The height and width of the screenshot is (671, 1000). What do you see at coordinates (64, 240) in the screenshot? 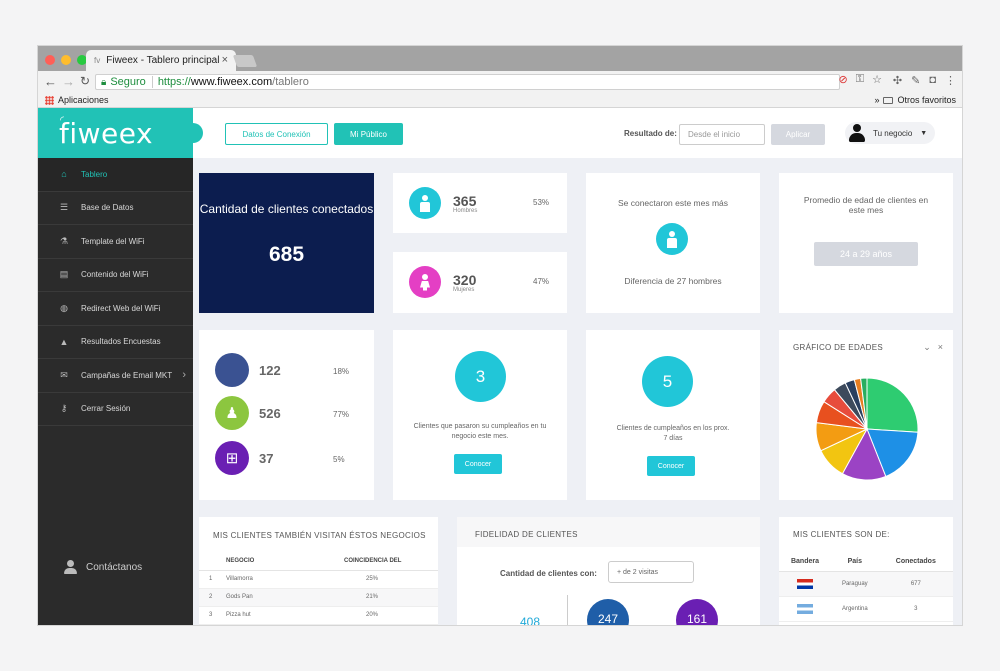
I see `flask-icon: ⚗` at bounding box center [64, 240].